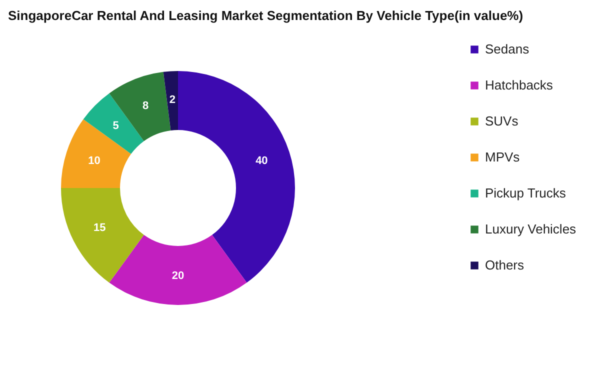 This screenshot has width=602, height=369. I want to click on data-label: 40, so click(262, 160).